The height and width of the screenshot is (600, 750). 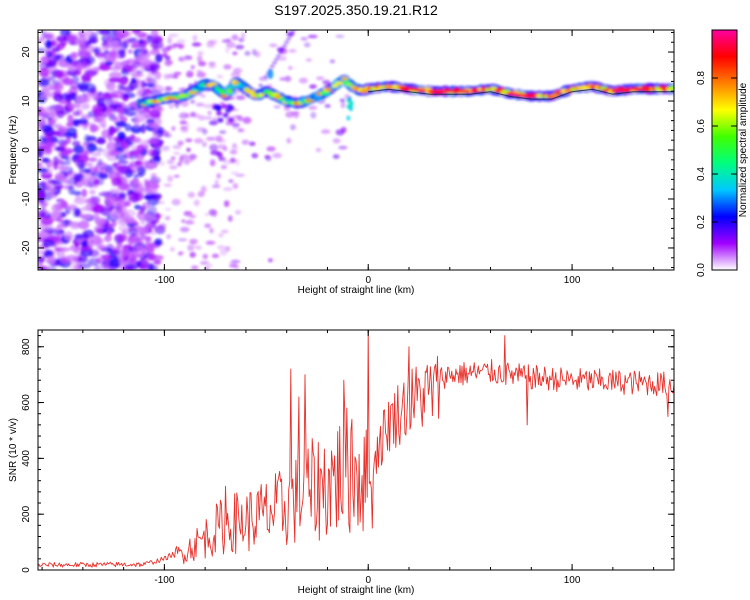 I want to click on spectrogram-x-axis-label: Height of straight line (km), so click(x=356, y=290).